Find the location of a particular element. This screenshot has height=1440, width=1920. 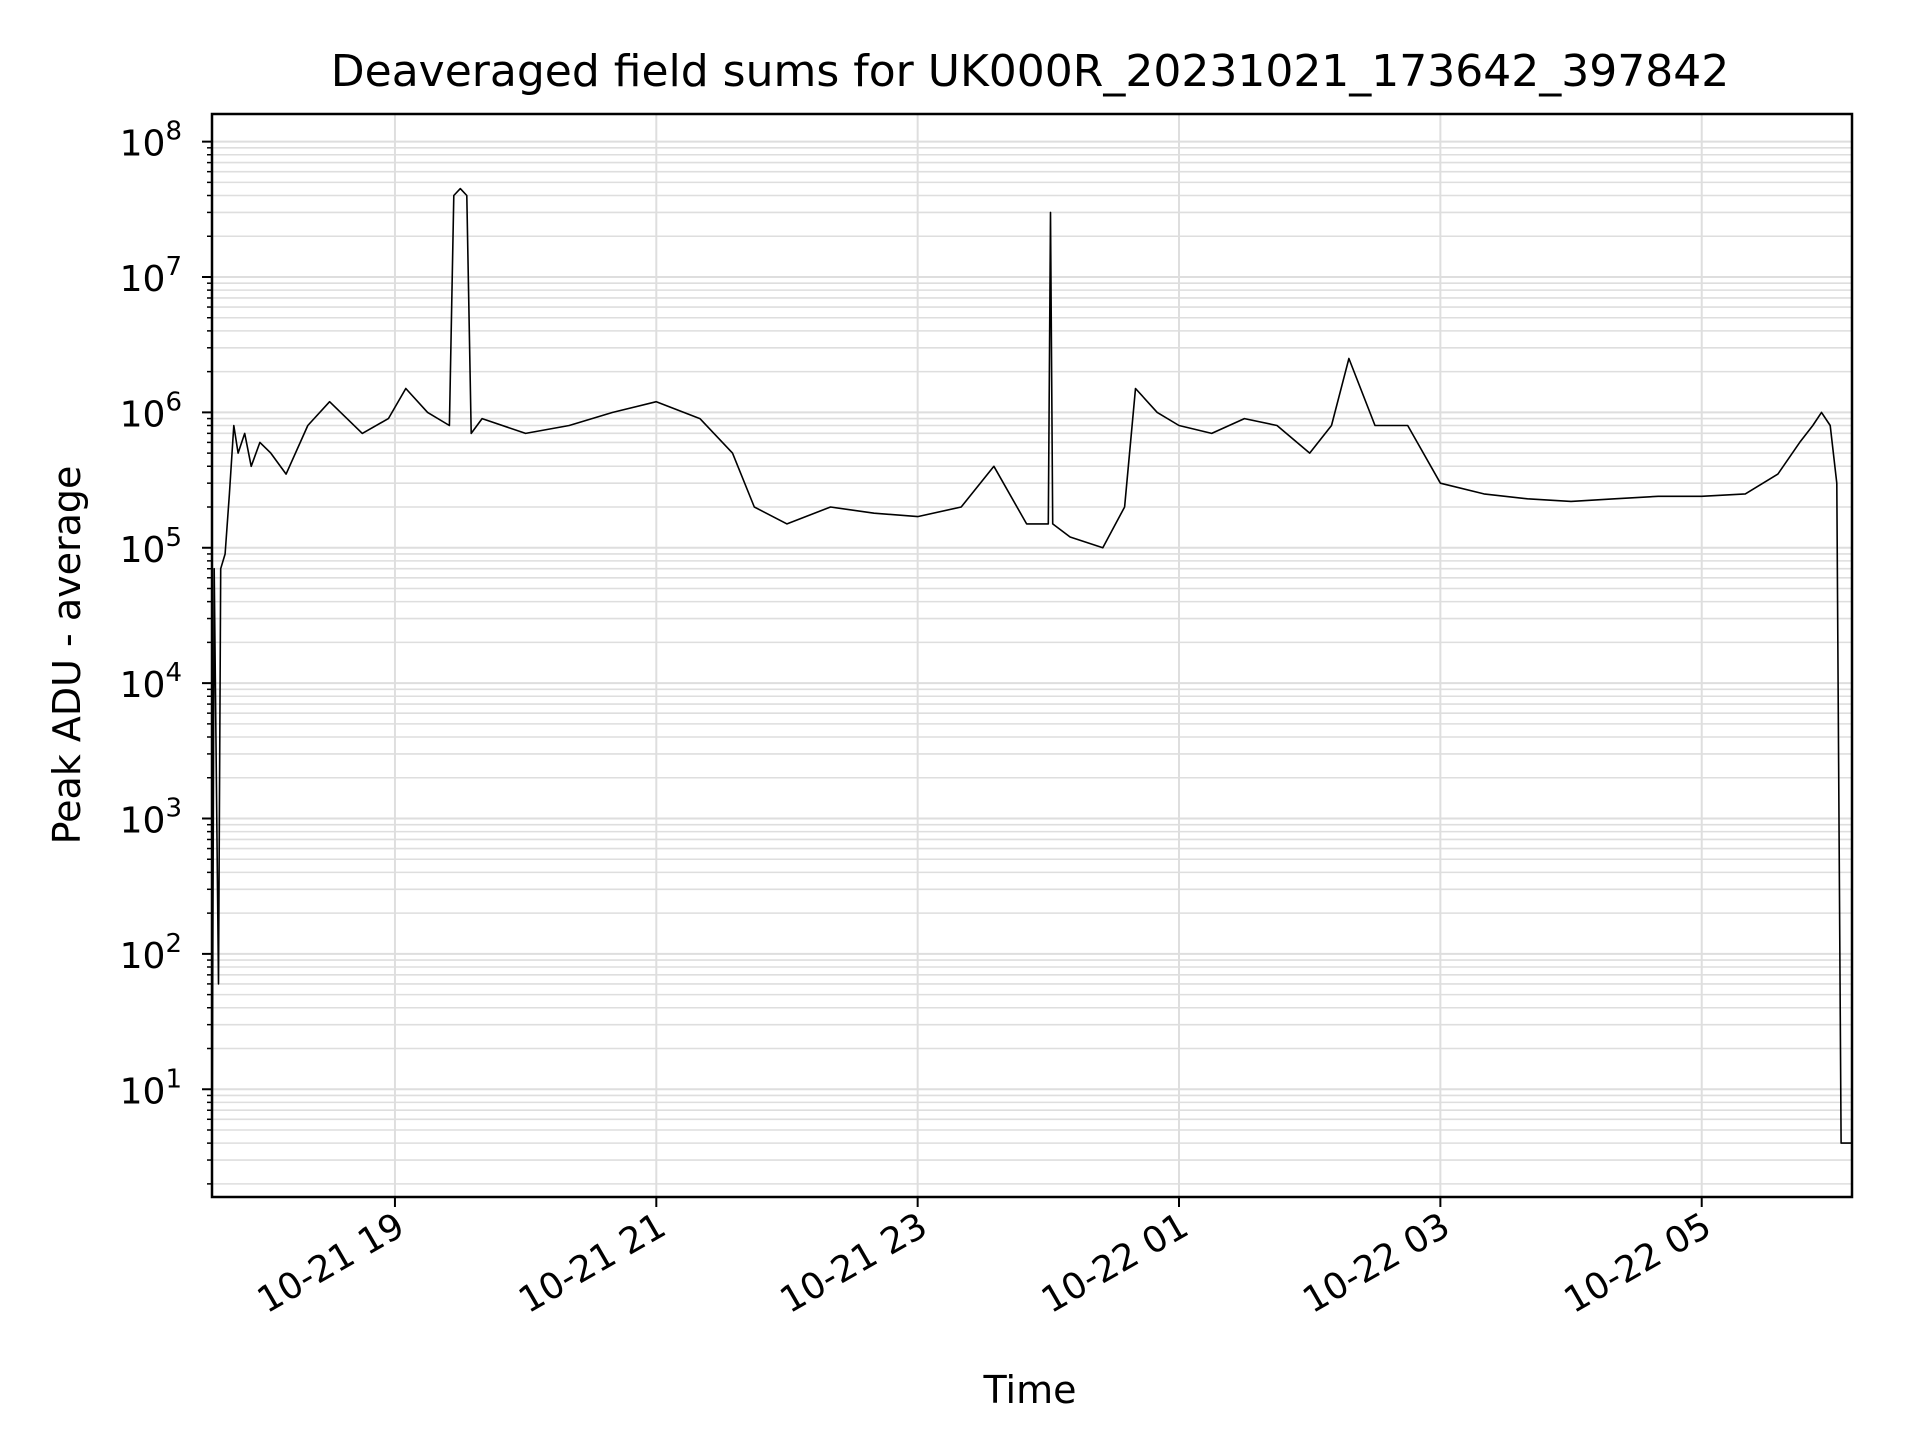

y-tick-label: 10⁶ is located at coordinates (151, 411).